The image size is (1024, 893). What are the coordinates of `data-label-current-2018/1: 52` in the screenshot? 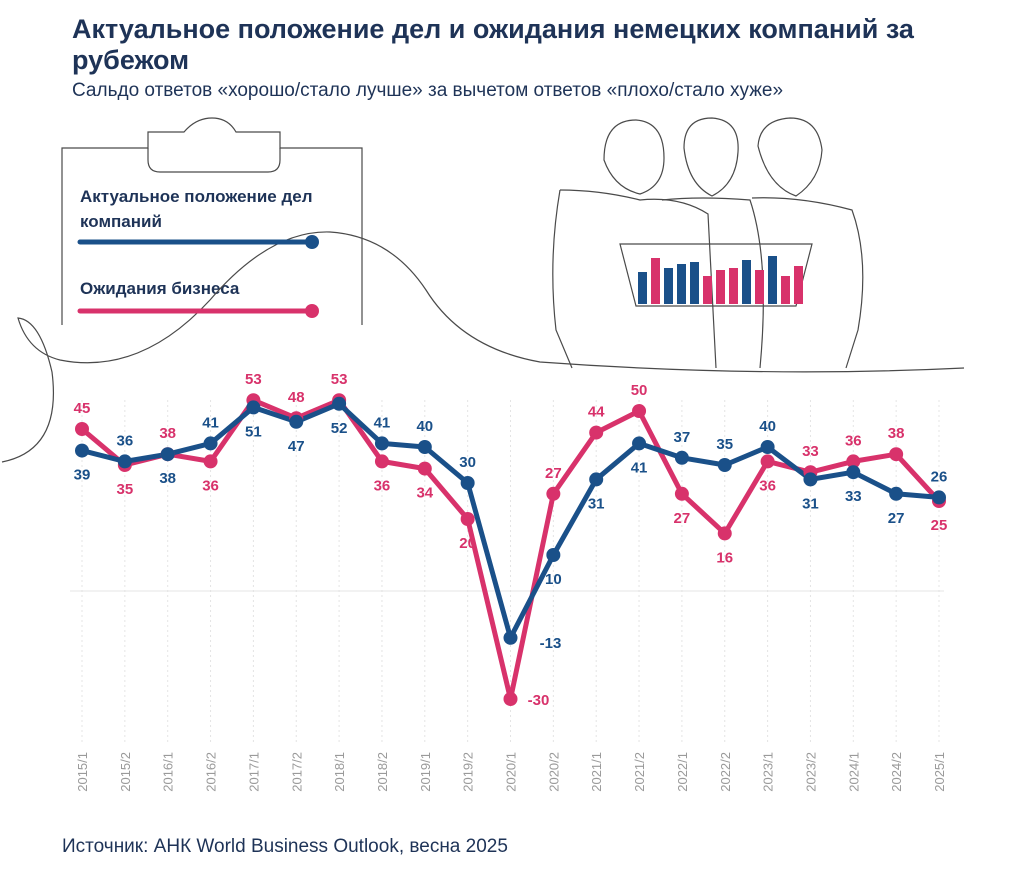 It's located at (339, 428).